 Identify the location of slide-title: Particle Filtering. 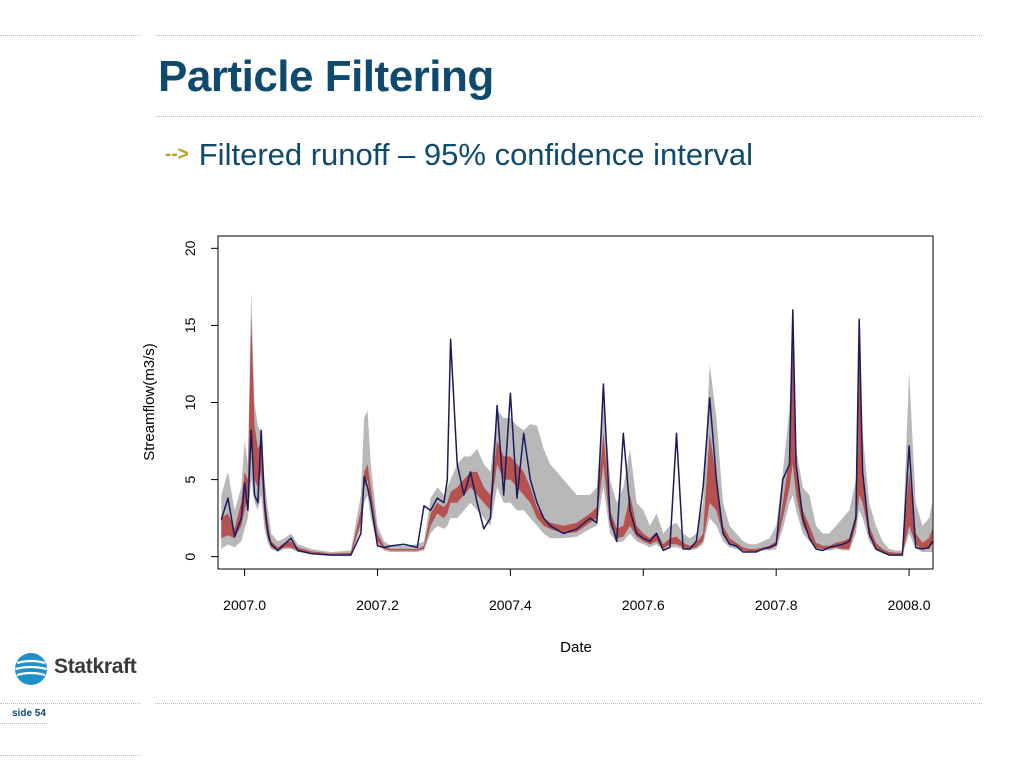
(326, 76).